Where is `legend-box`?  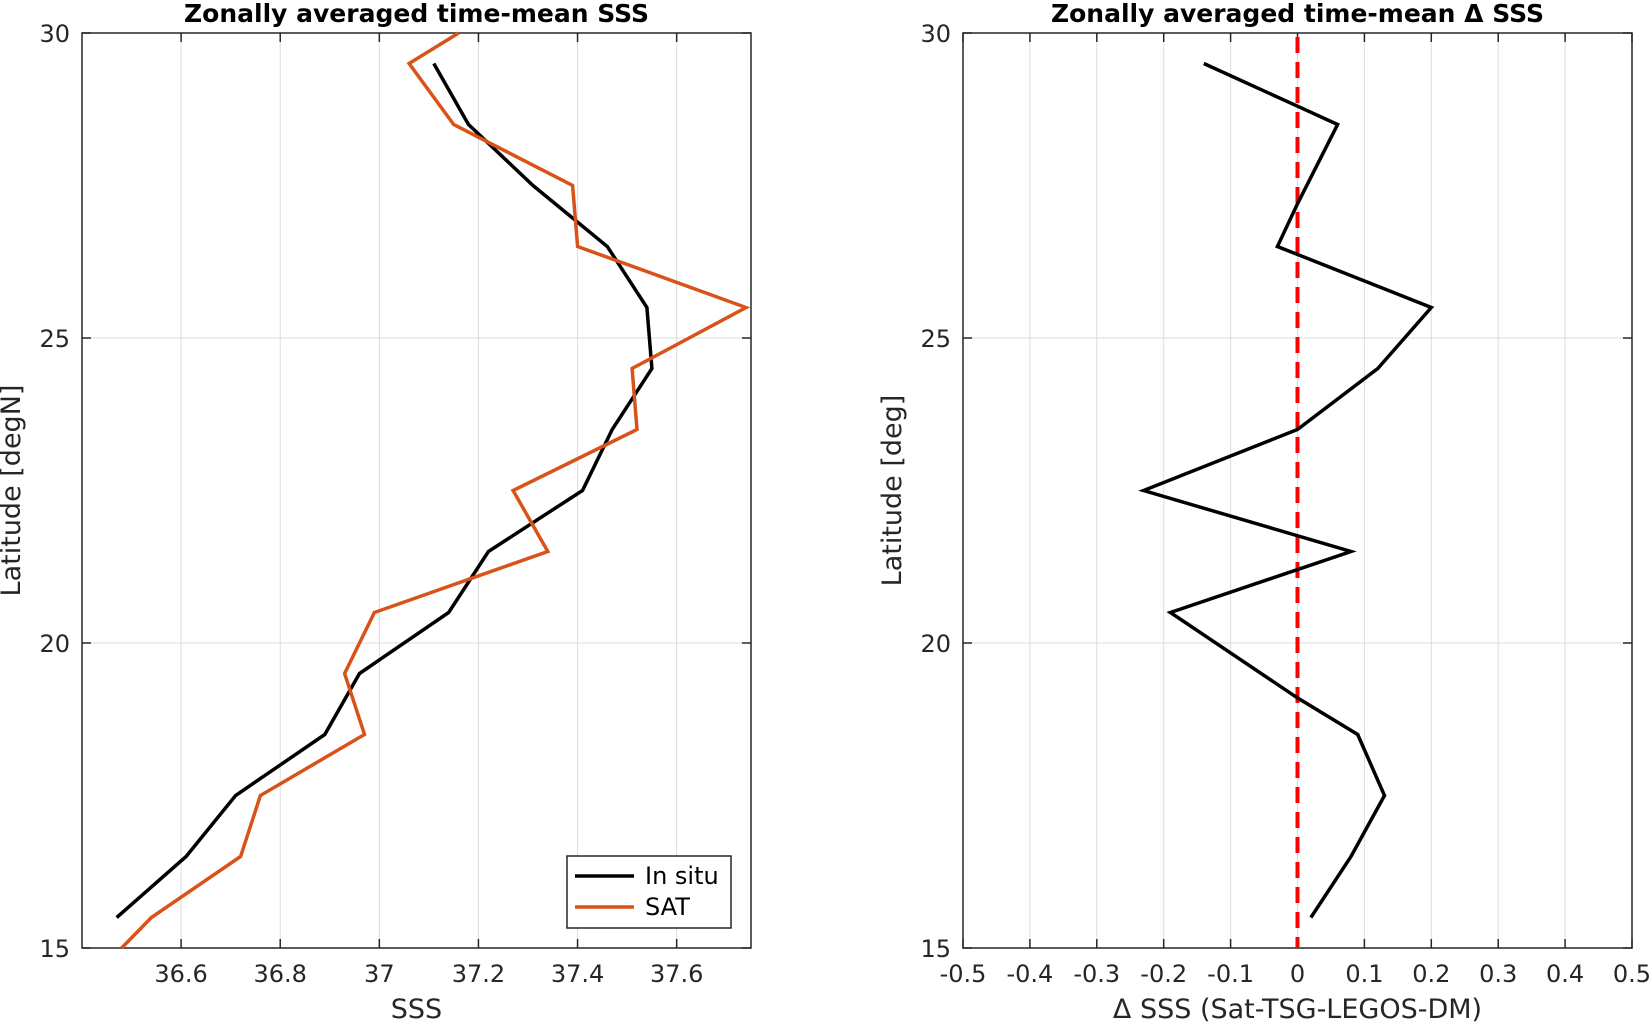 legend-box is located at coordinates (649, 892).